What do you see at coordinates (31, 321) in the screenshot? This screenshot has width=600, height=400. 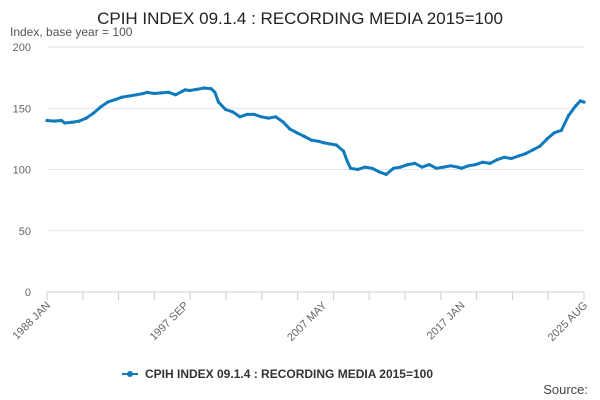 I see `x-tick-label: 1988 JAN` at bounding box center [31, 321].